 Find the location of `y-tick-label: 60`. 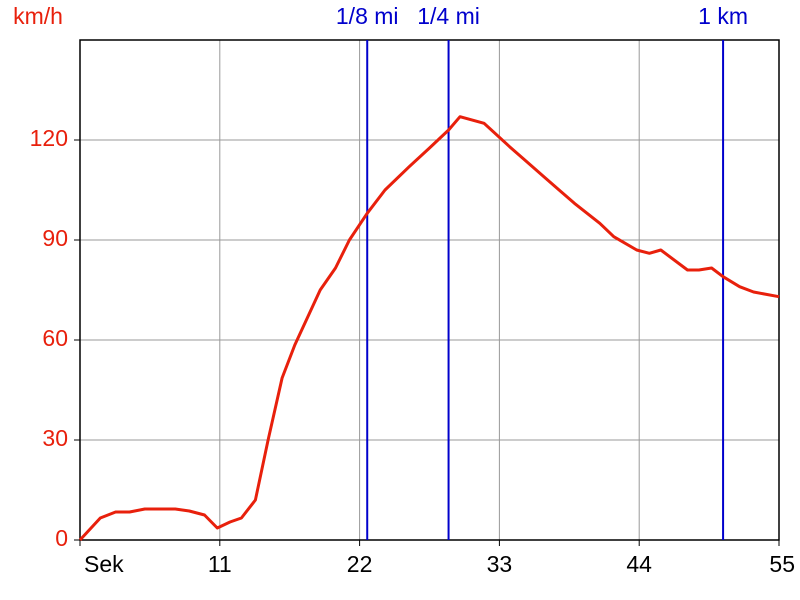

y-tick-label: 60 is located at coordinates (55, 338).